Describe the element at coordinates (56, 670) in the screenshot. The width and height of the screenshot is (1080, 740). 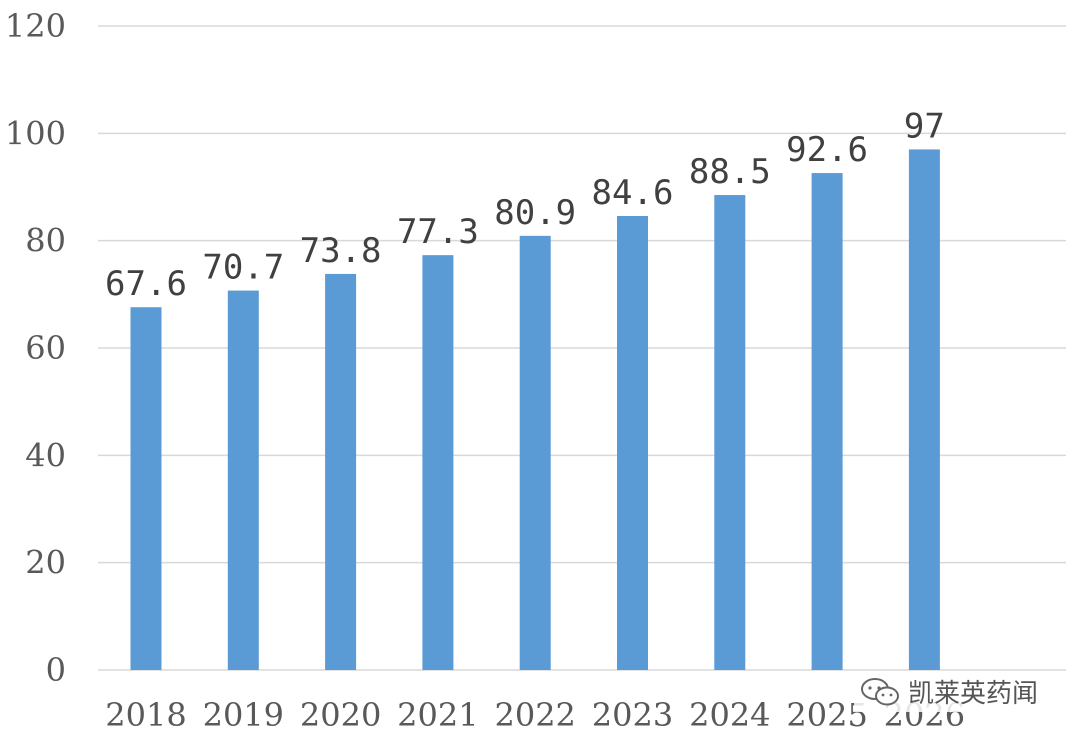
I see `y-tick-label: 0` at that location.